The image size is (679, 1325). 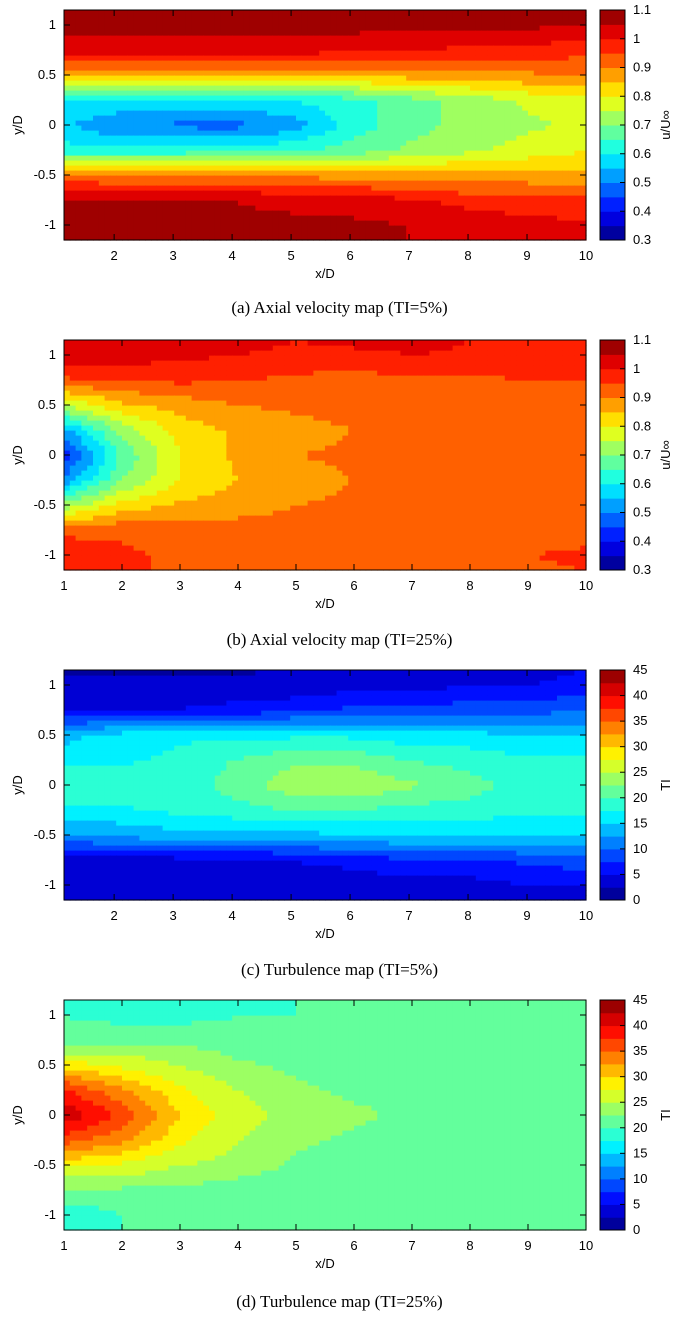 What do you see at coordinates (17, 125) in the screenshot?
I see `y-axis-label: y/D` at bounding box center [17, 125].